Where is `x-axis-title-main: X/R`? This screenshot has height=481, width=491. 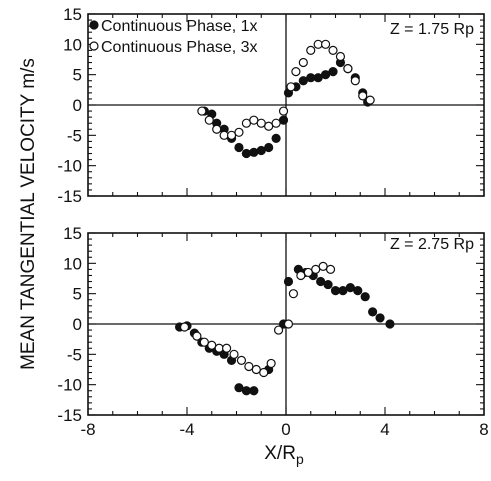 x-axis-title-main: X/R is located at coordinates (280, 453).